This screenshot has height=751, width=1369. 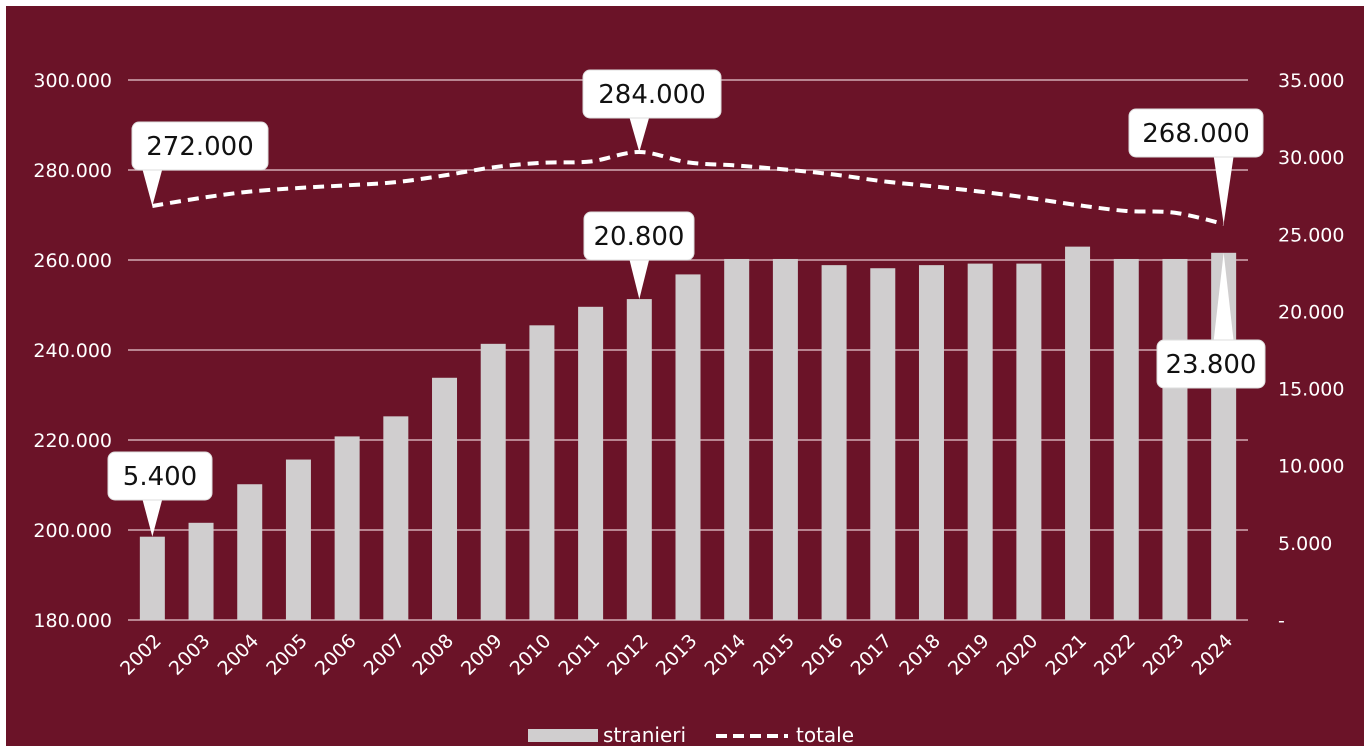 I want to click on x-tick-label: 2024, so click(x=1212, y=655).